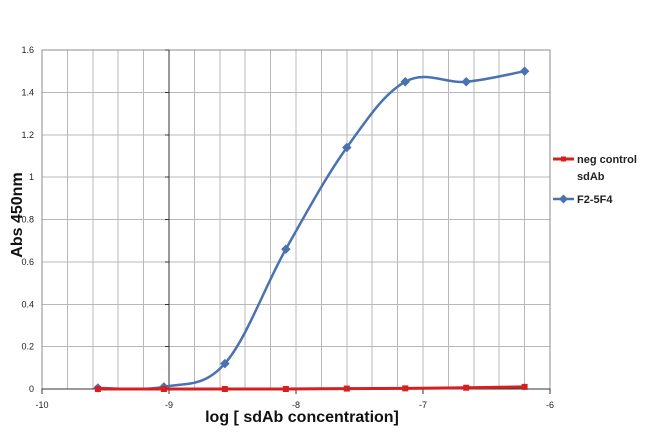 The image size is (650, 436). Describe the element at coordinates (27, 50) in the screenshot. I see `y-tick-label: 1.6` at that location.